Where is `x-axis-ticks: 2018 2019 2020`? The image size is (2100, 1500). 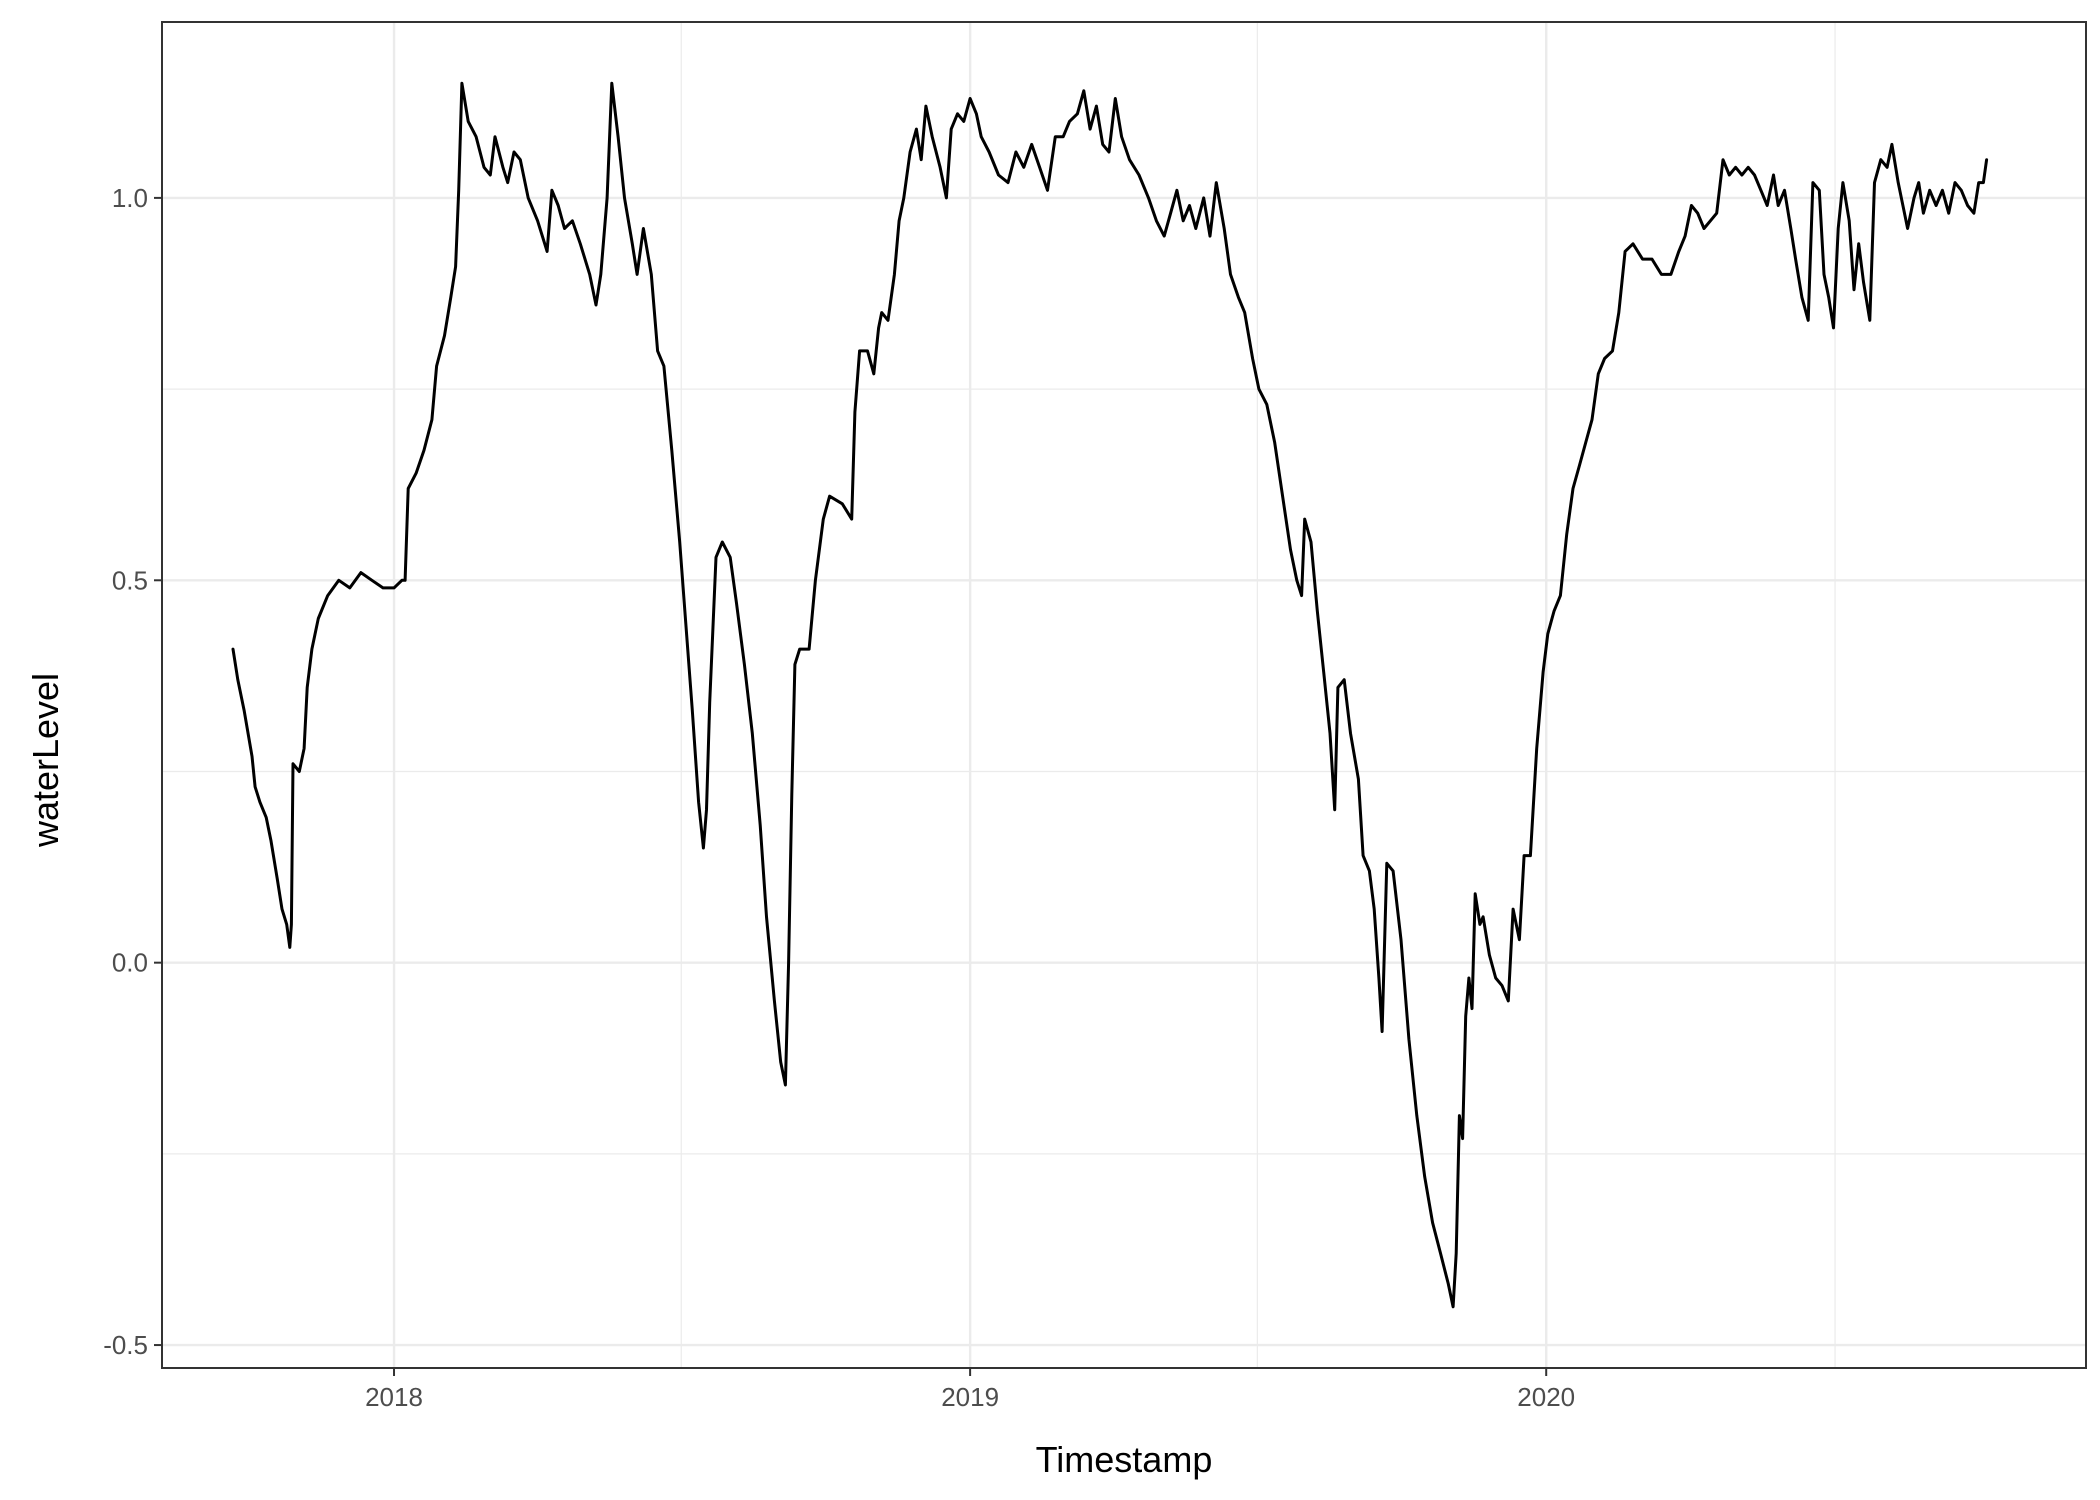 x-axis-ticks: 2018 2019 2020 is located at coordinates (970, 1390).